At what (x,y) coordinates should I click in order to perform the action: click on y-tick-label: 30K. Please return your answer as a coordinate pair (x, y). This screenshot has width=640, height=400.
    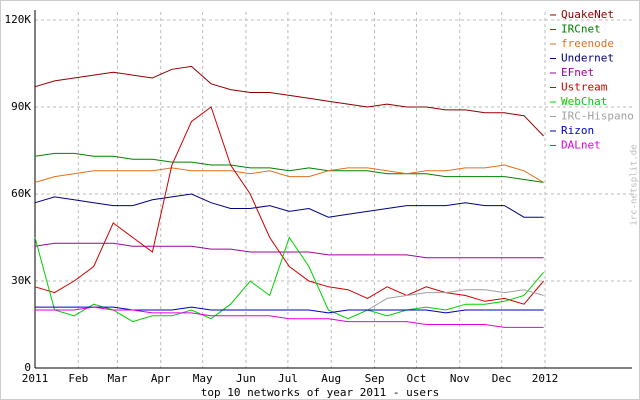
    Looking at the image, I should click on (21, 280).